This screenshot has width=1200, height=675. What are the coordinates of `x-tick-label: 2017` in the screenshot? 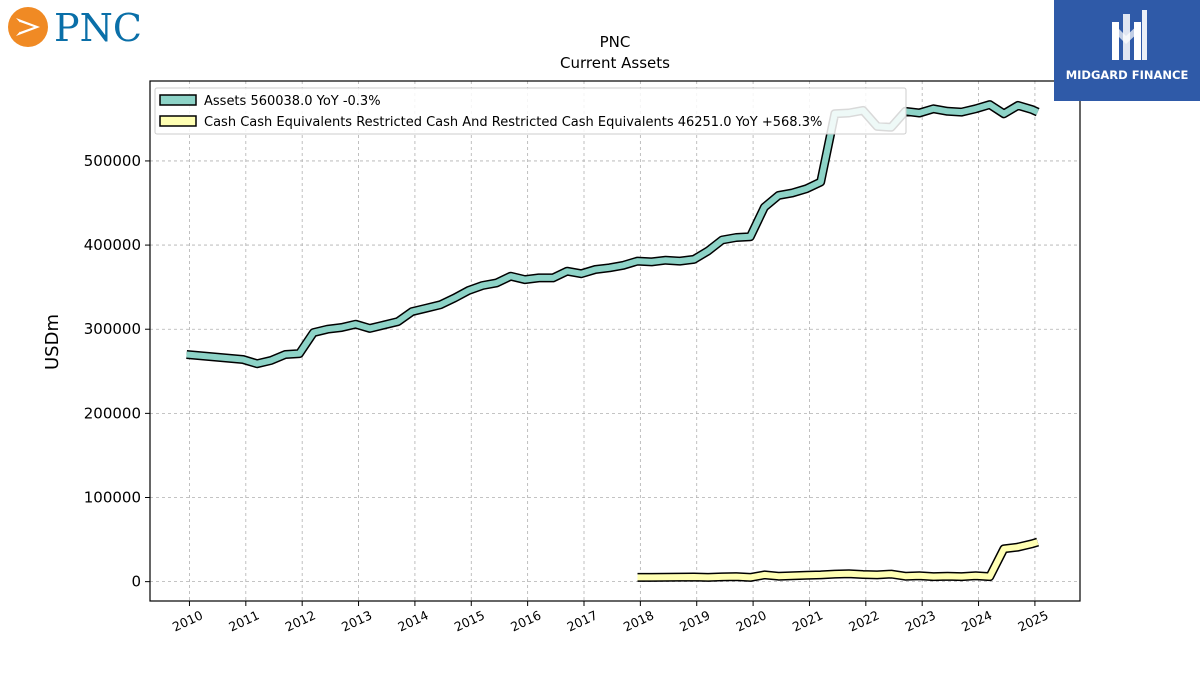 It's located at (582, 620).